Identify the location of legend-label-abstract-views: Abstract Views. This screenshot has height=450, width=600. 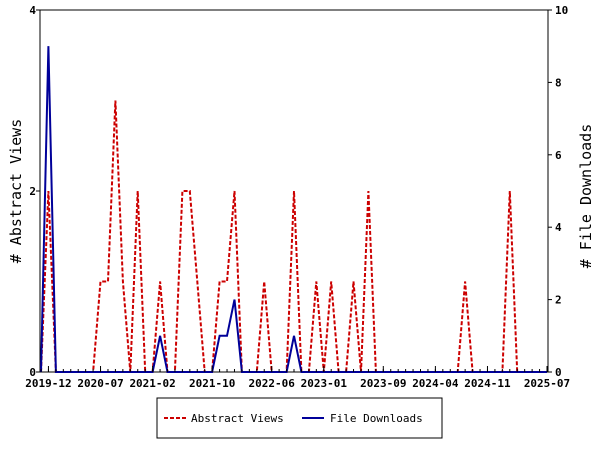
(237, 418).